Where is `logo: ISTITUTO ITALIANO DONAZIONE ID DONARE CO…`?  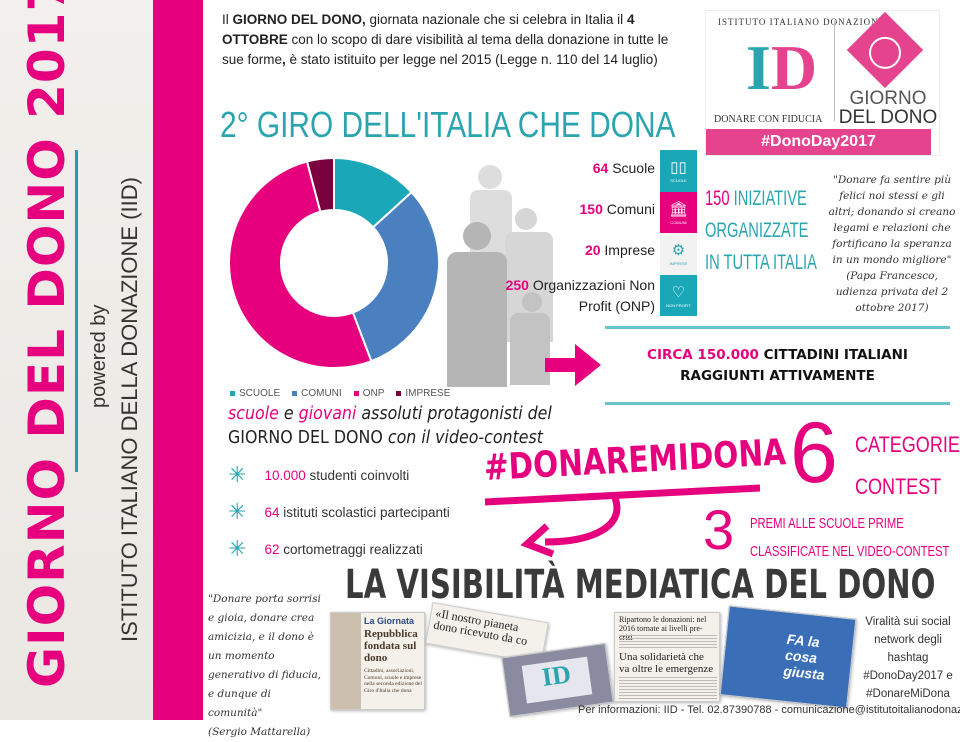
logo: ISTITUTO ITALIANO DONAZIONE ID DONARE CO… is located at coordinates (822, 83).